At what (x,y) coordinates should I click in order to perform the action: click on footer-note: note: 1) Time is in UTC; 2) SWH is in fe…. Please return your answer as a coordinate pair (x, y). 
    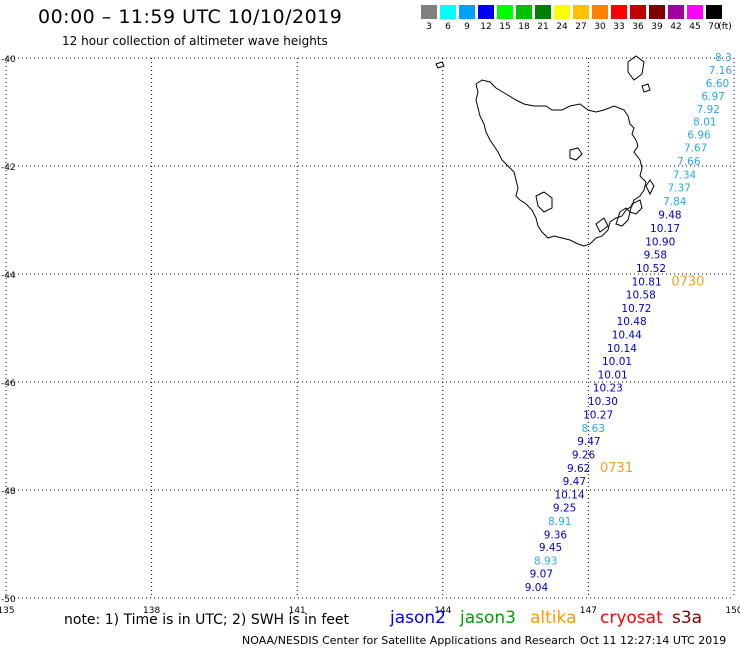
    Looking at the image, I should click on (207, 620).